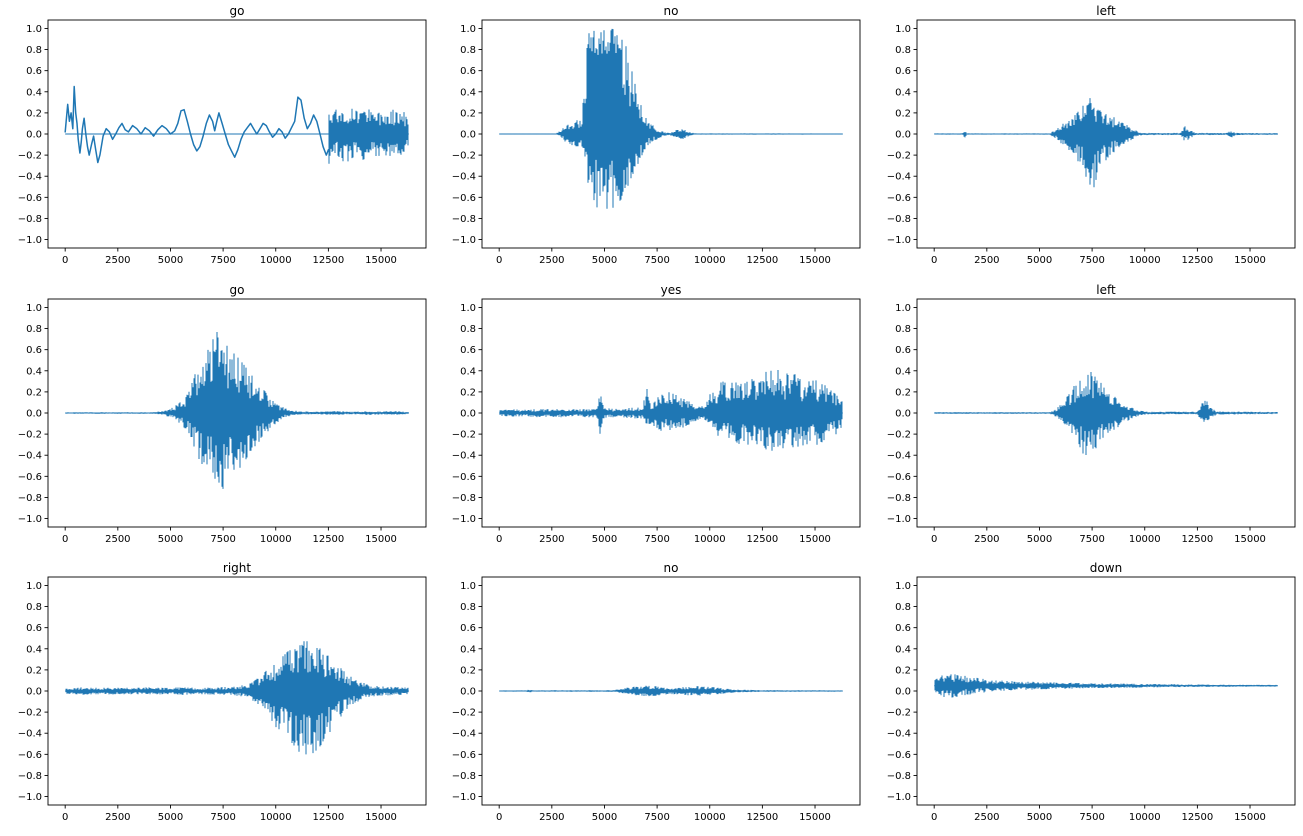  I want to click on subplot-title: go, so click(237, 290).